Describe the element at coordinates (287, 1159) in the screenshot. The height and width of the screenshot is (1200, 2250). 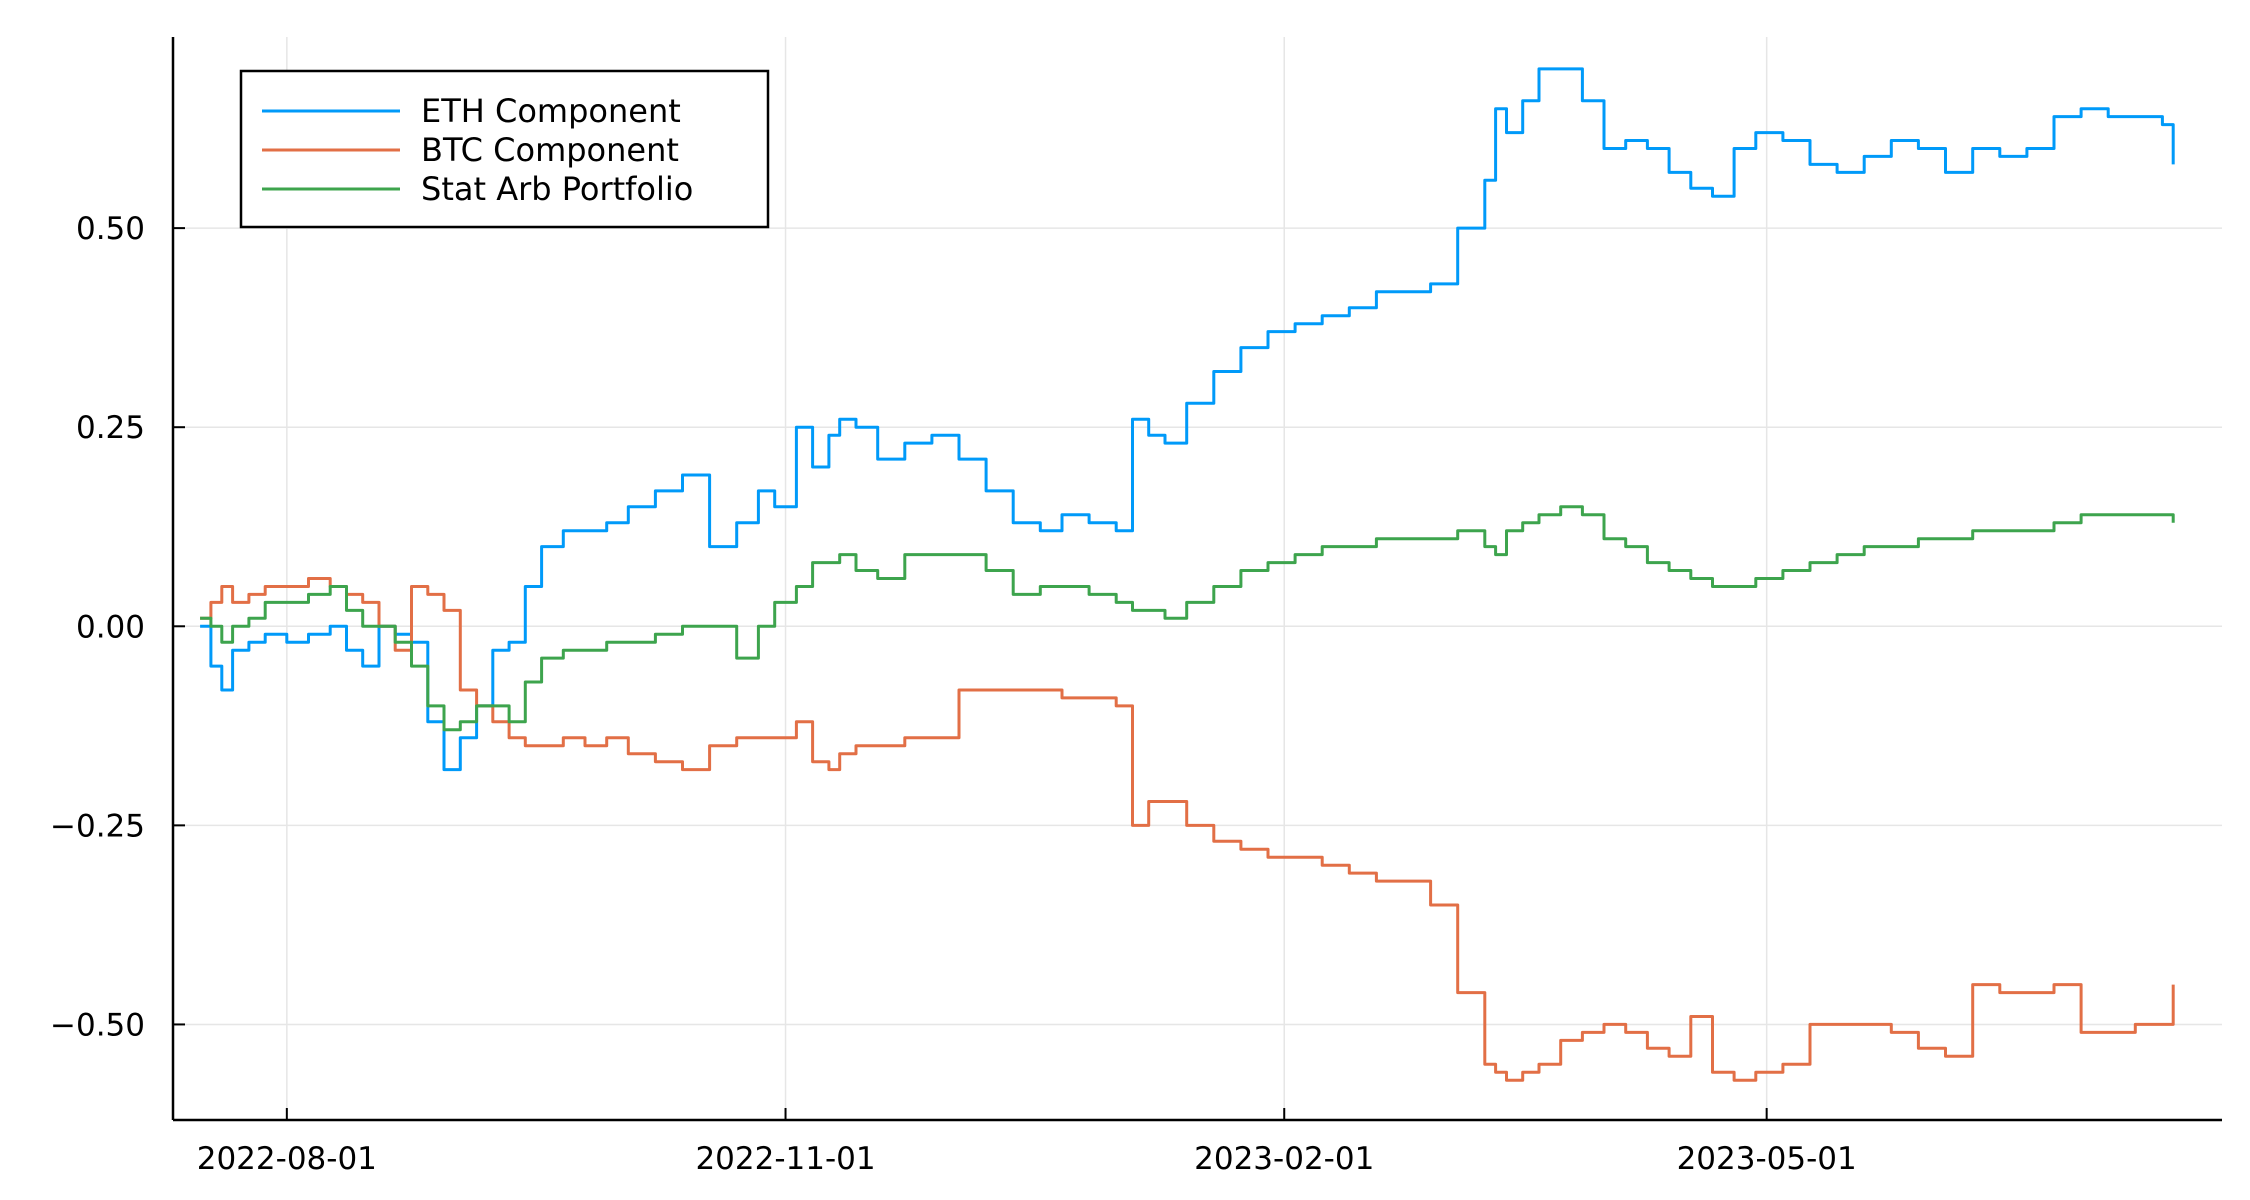
I see `x-tick-label: 2022-08-01` at that location.